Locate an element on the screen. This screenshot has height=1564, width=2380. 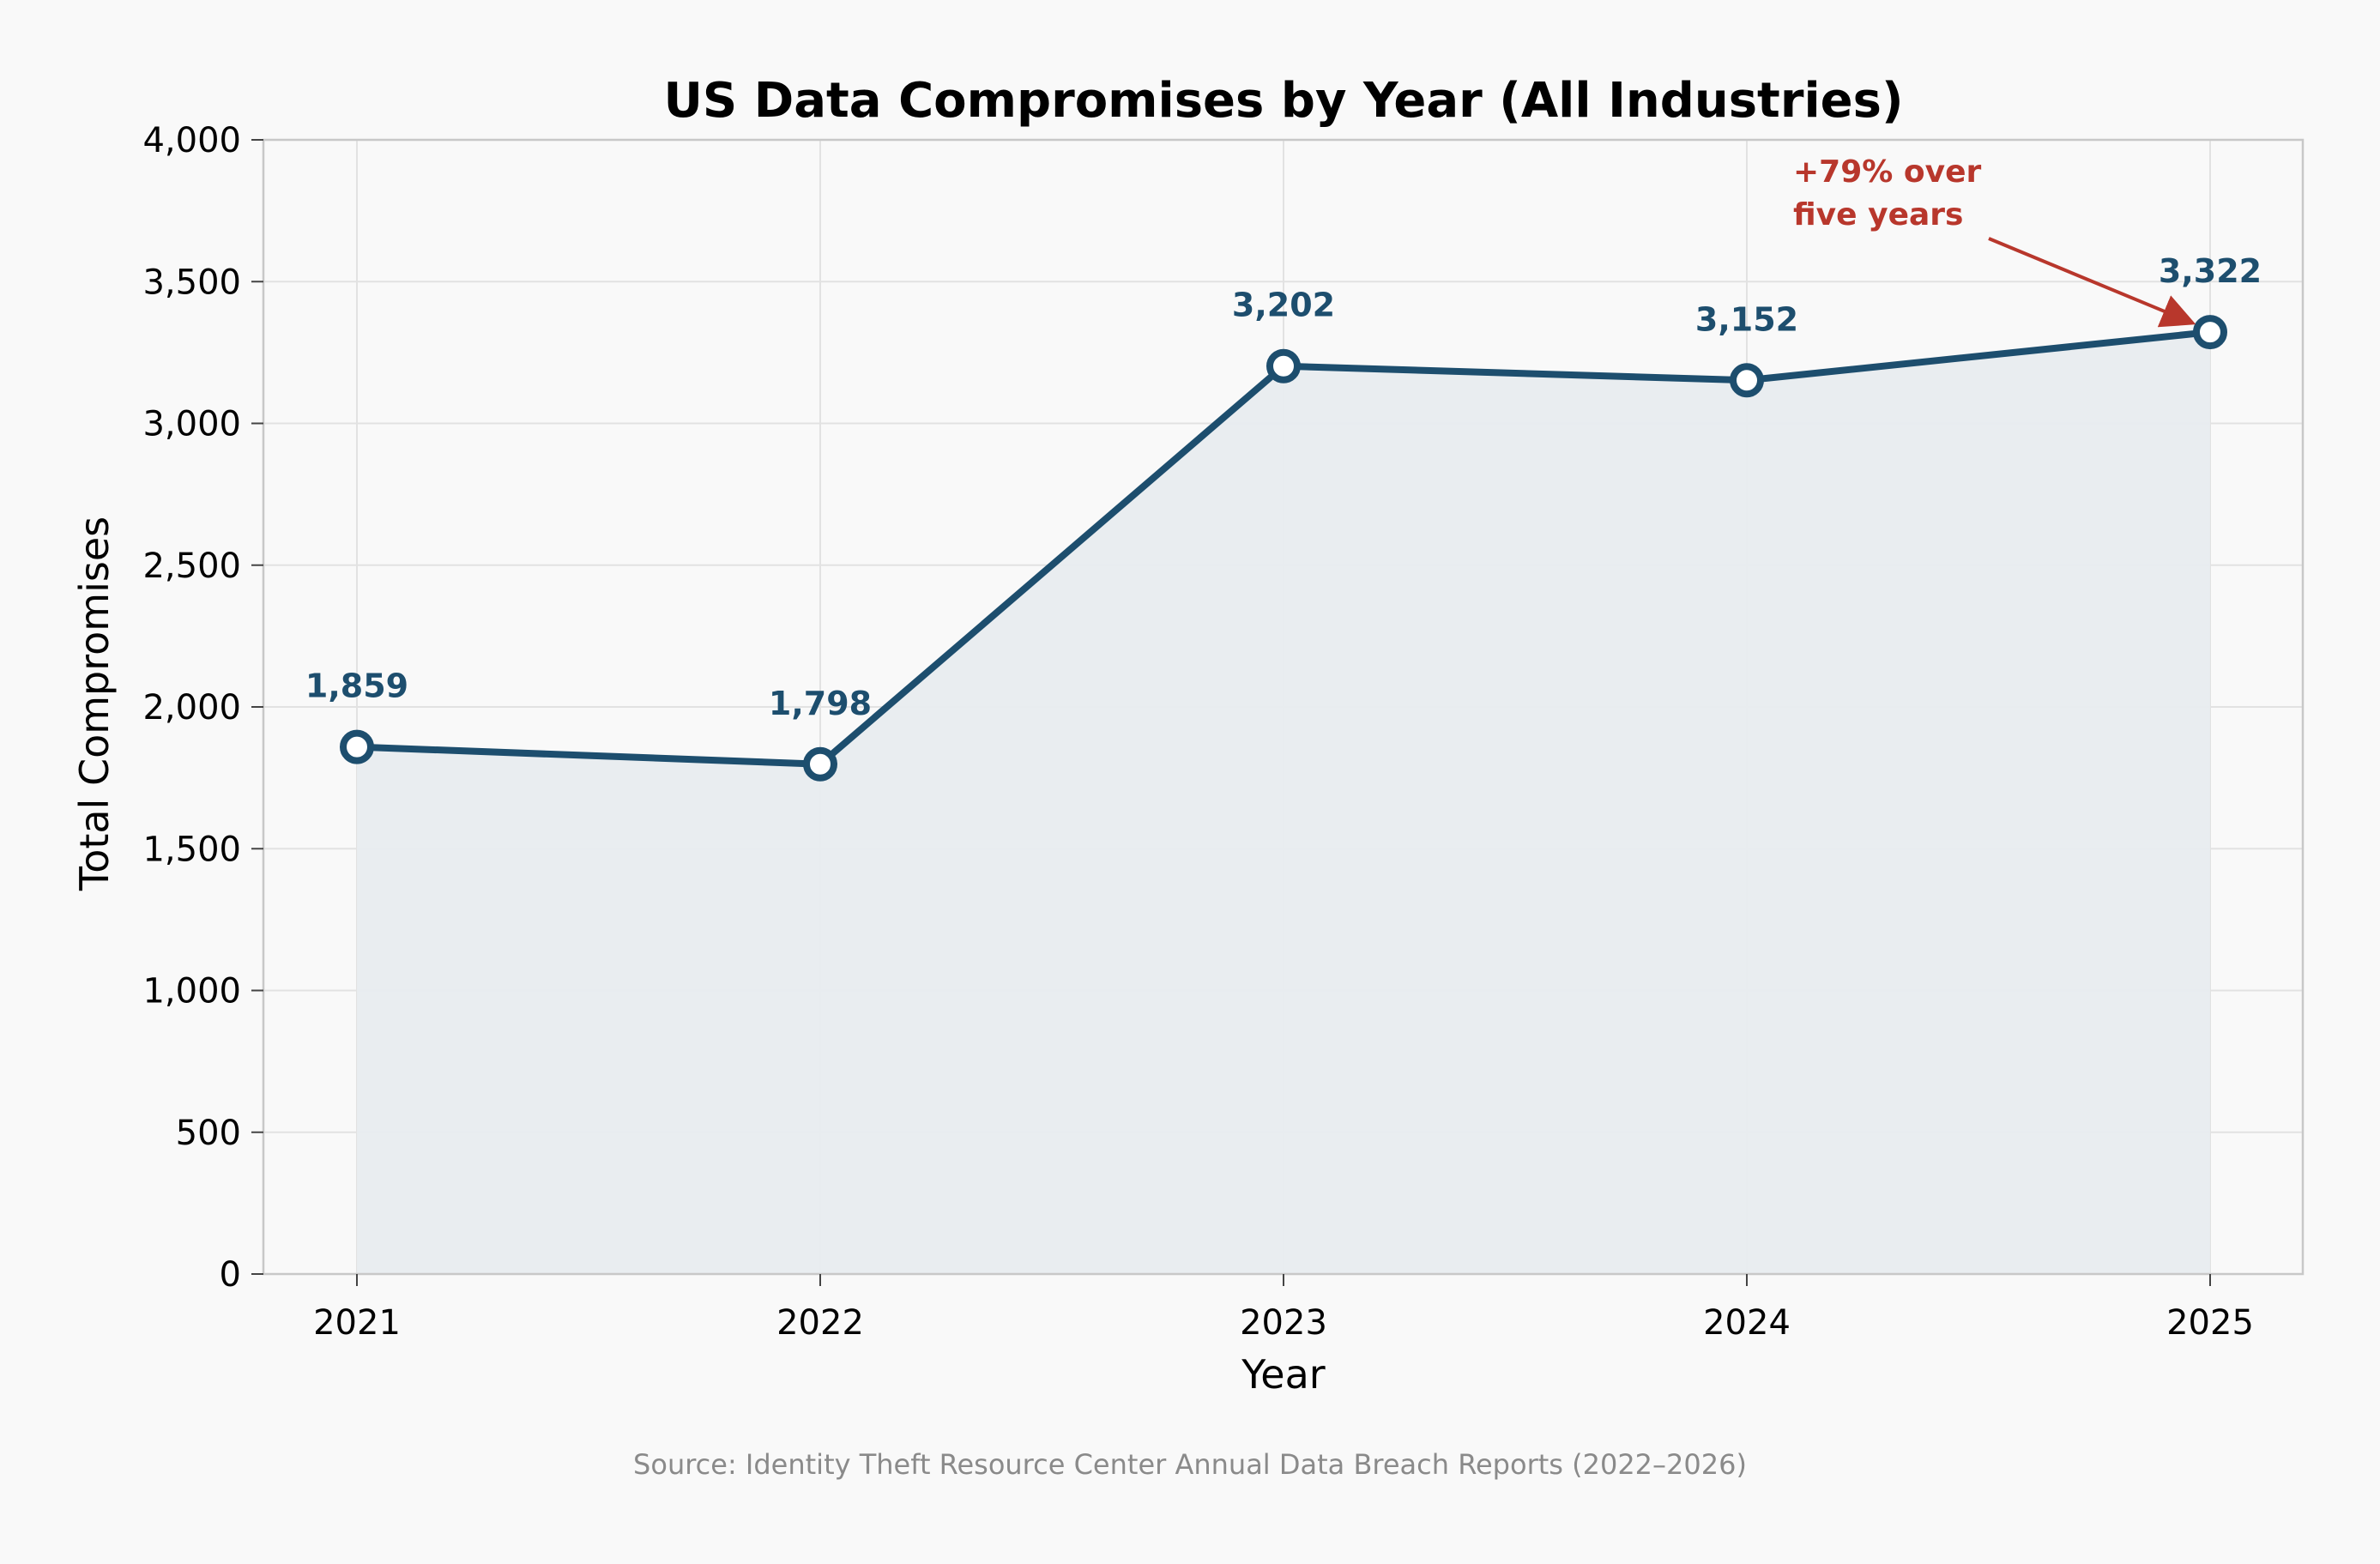
data-value-label: 3,152 is located at coordinates (1746, 319).